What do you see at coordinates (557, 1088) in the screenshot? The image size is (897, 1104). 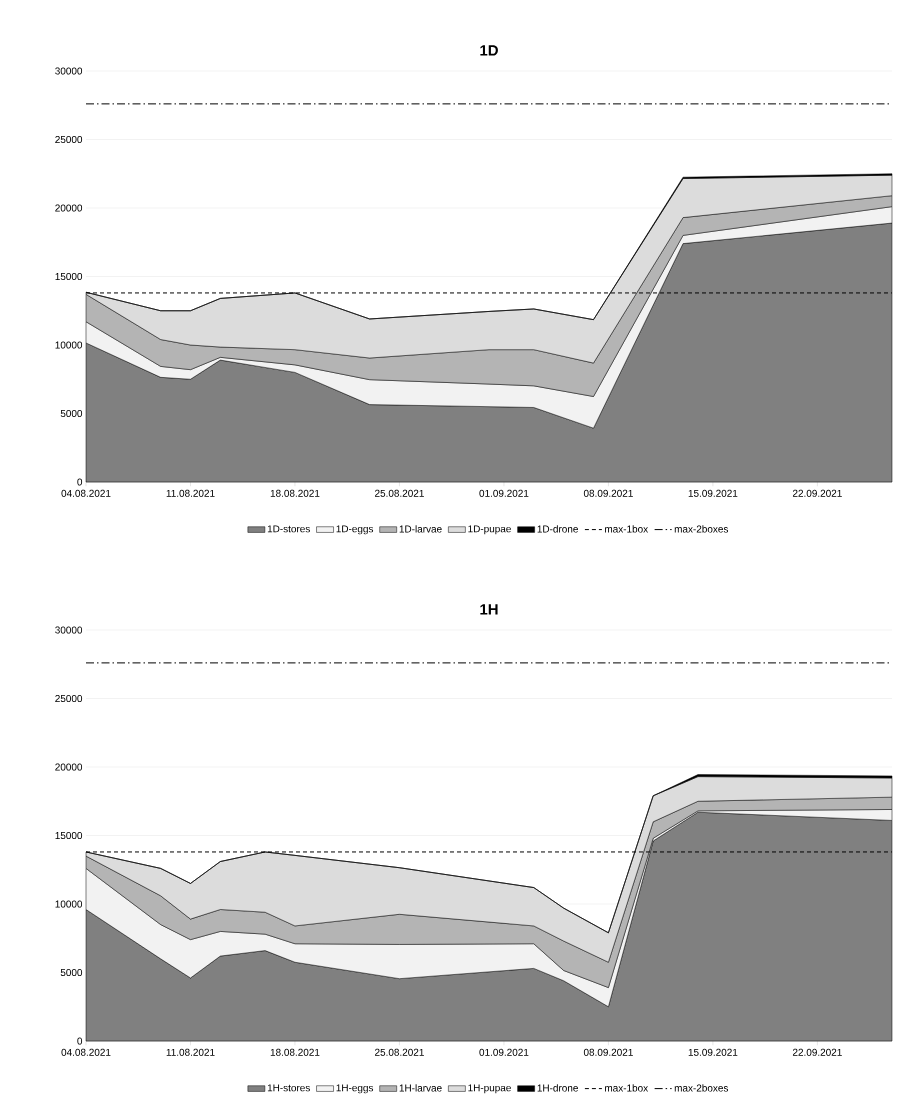 I see `legend-label: 1H-drone` at bounding box center [557, 1088].